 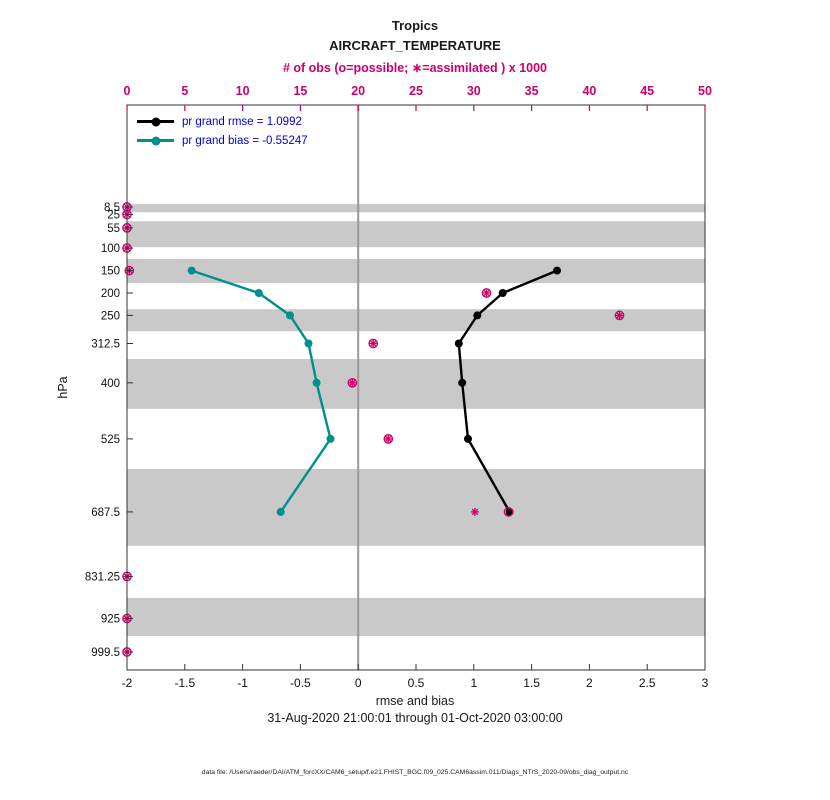 I want to click on legend-item-bias: pr grand bias = -0.55247, so click(x=222, y=140).